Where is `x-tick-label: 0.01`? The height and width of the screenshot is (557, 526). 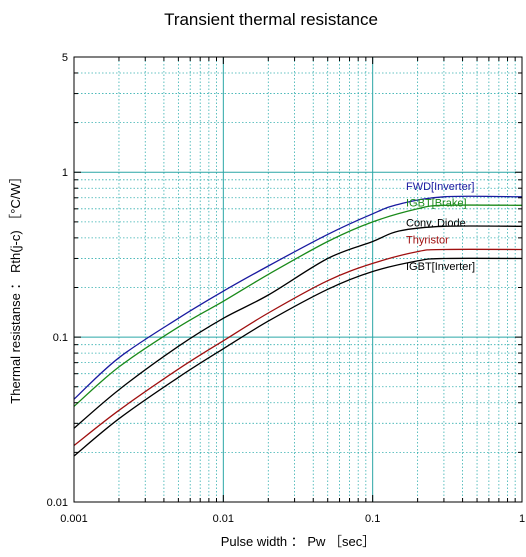
x-tick-label: 0.01 is located at coordinates (223, 519).